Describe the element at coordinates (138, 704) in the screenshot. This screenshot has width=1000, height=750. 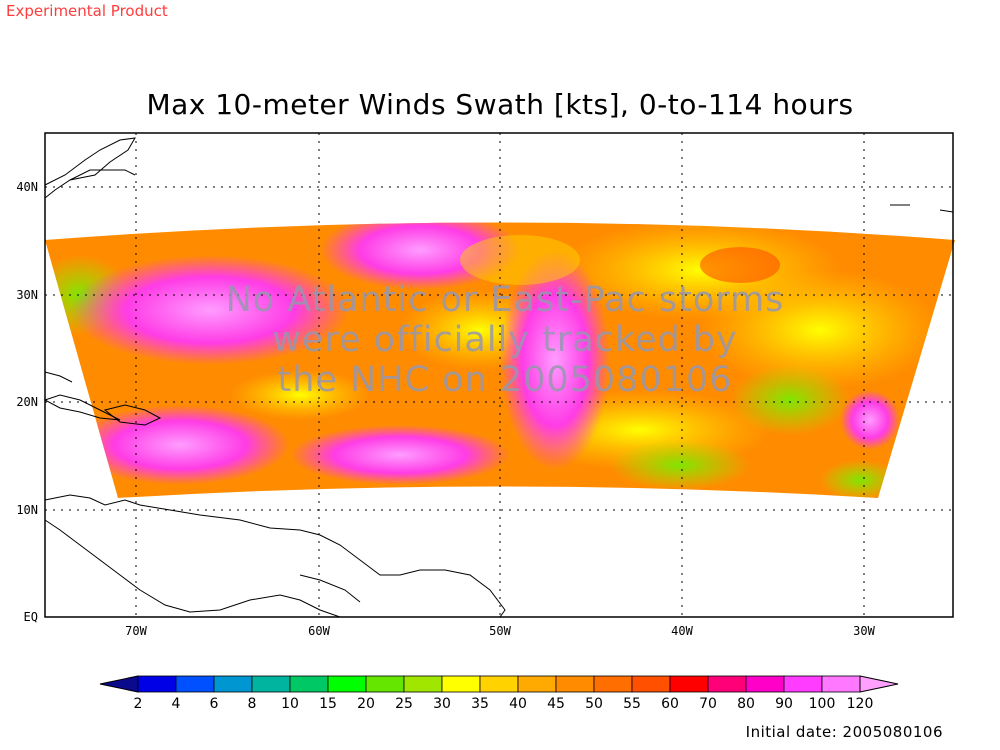
I see `colorbar-label: 2` at that location.